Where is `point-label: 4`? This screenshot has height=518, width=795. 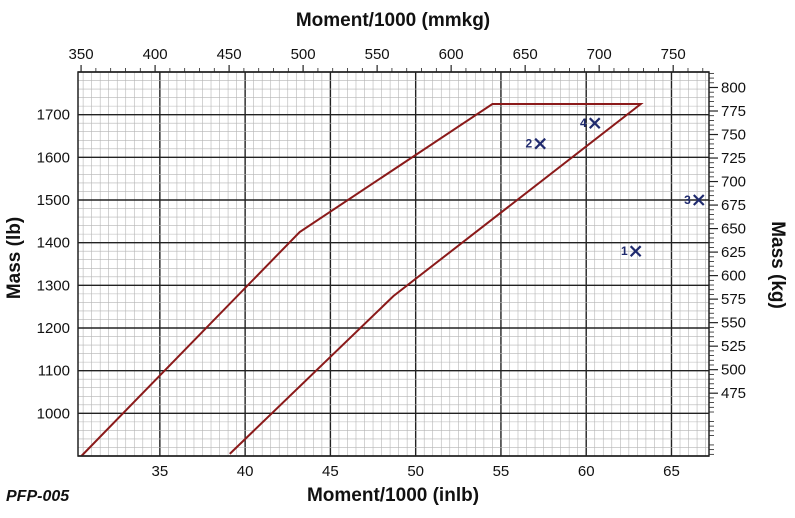
point-label: 4 is located at coordinates (583, 123).